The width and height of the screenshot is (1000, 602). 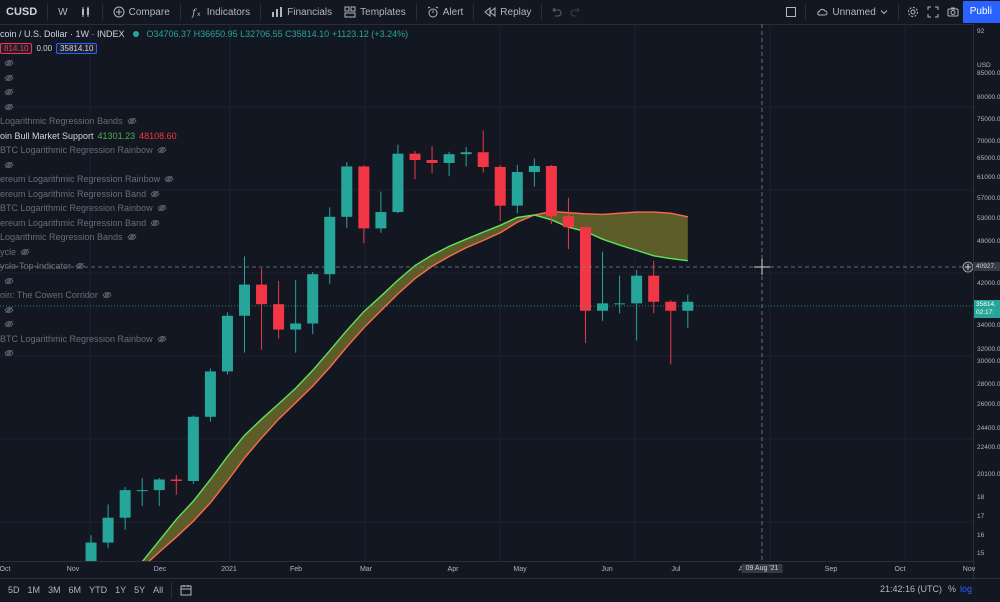 I want to click on time-tick-label: Oct, so click(x=5, y=569).